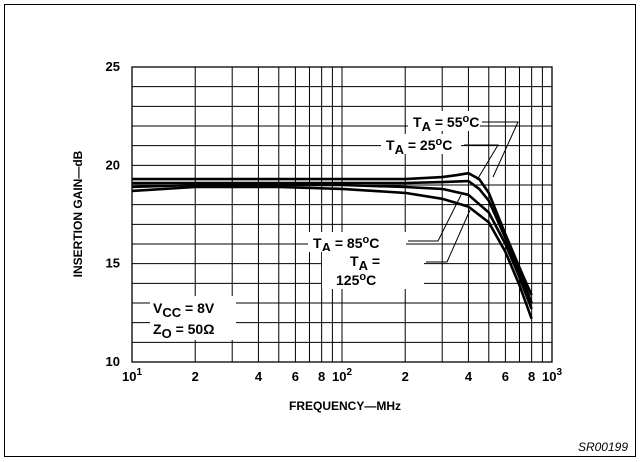 The image size is (641, 462). What do you see at coordinates (346, 244) in the screenshot?
I see `annotation-label: TA = 85oC` at bounding box center [346, 244].